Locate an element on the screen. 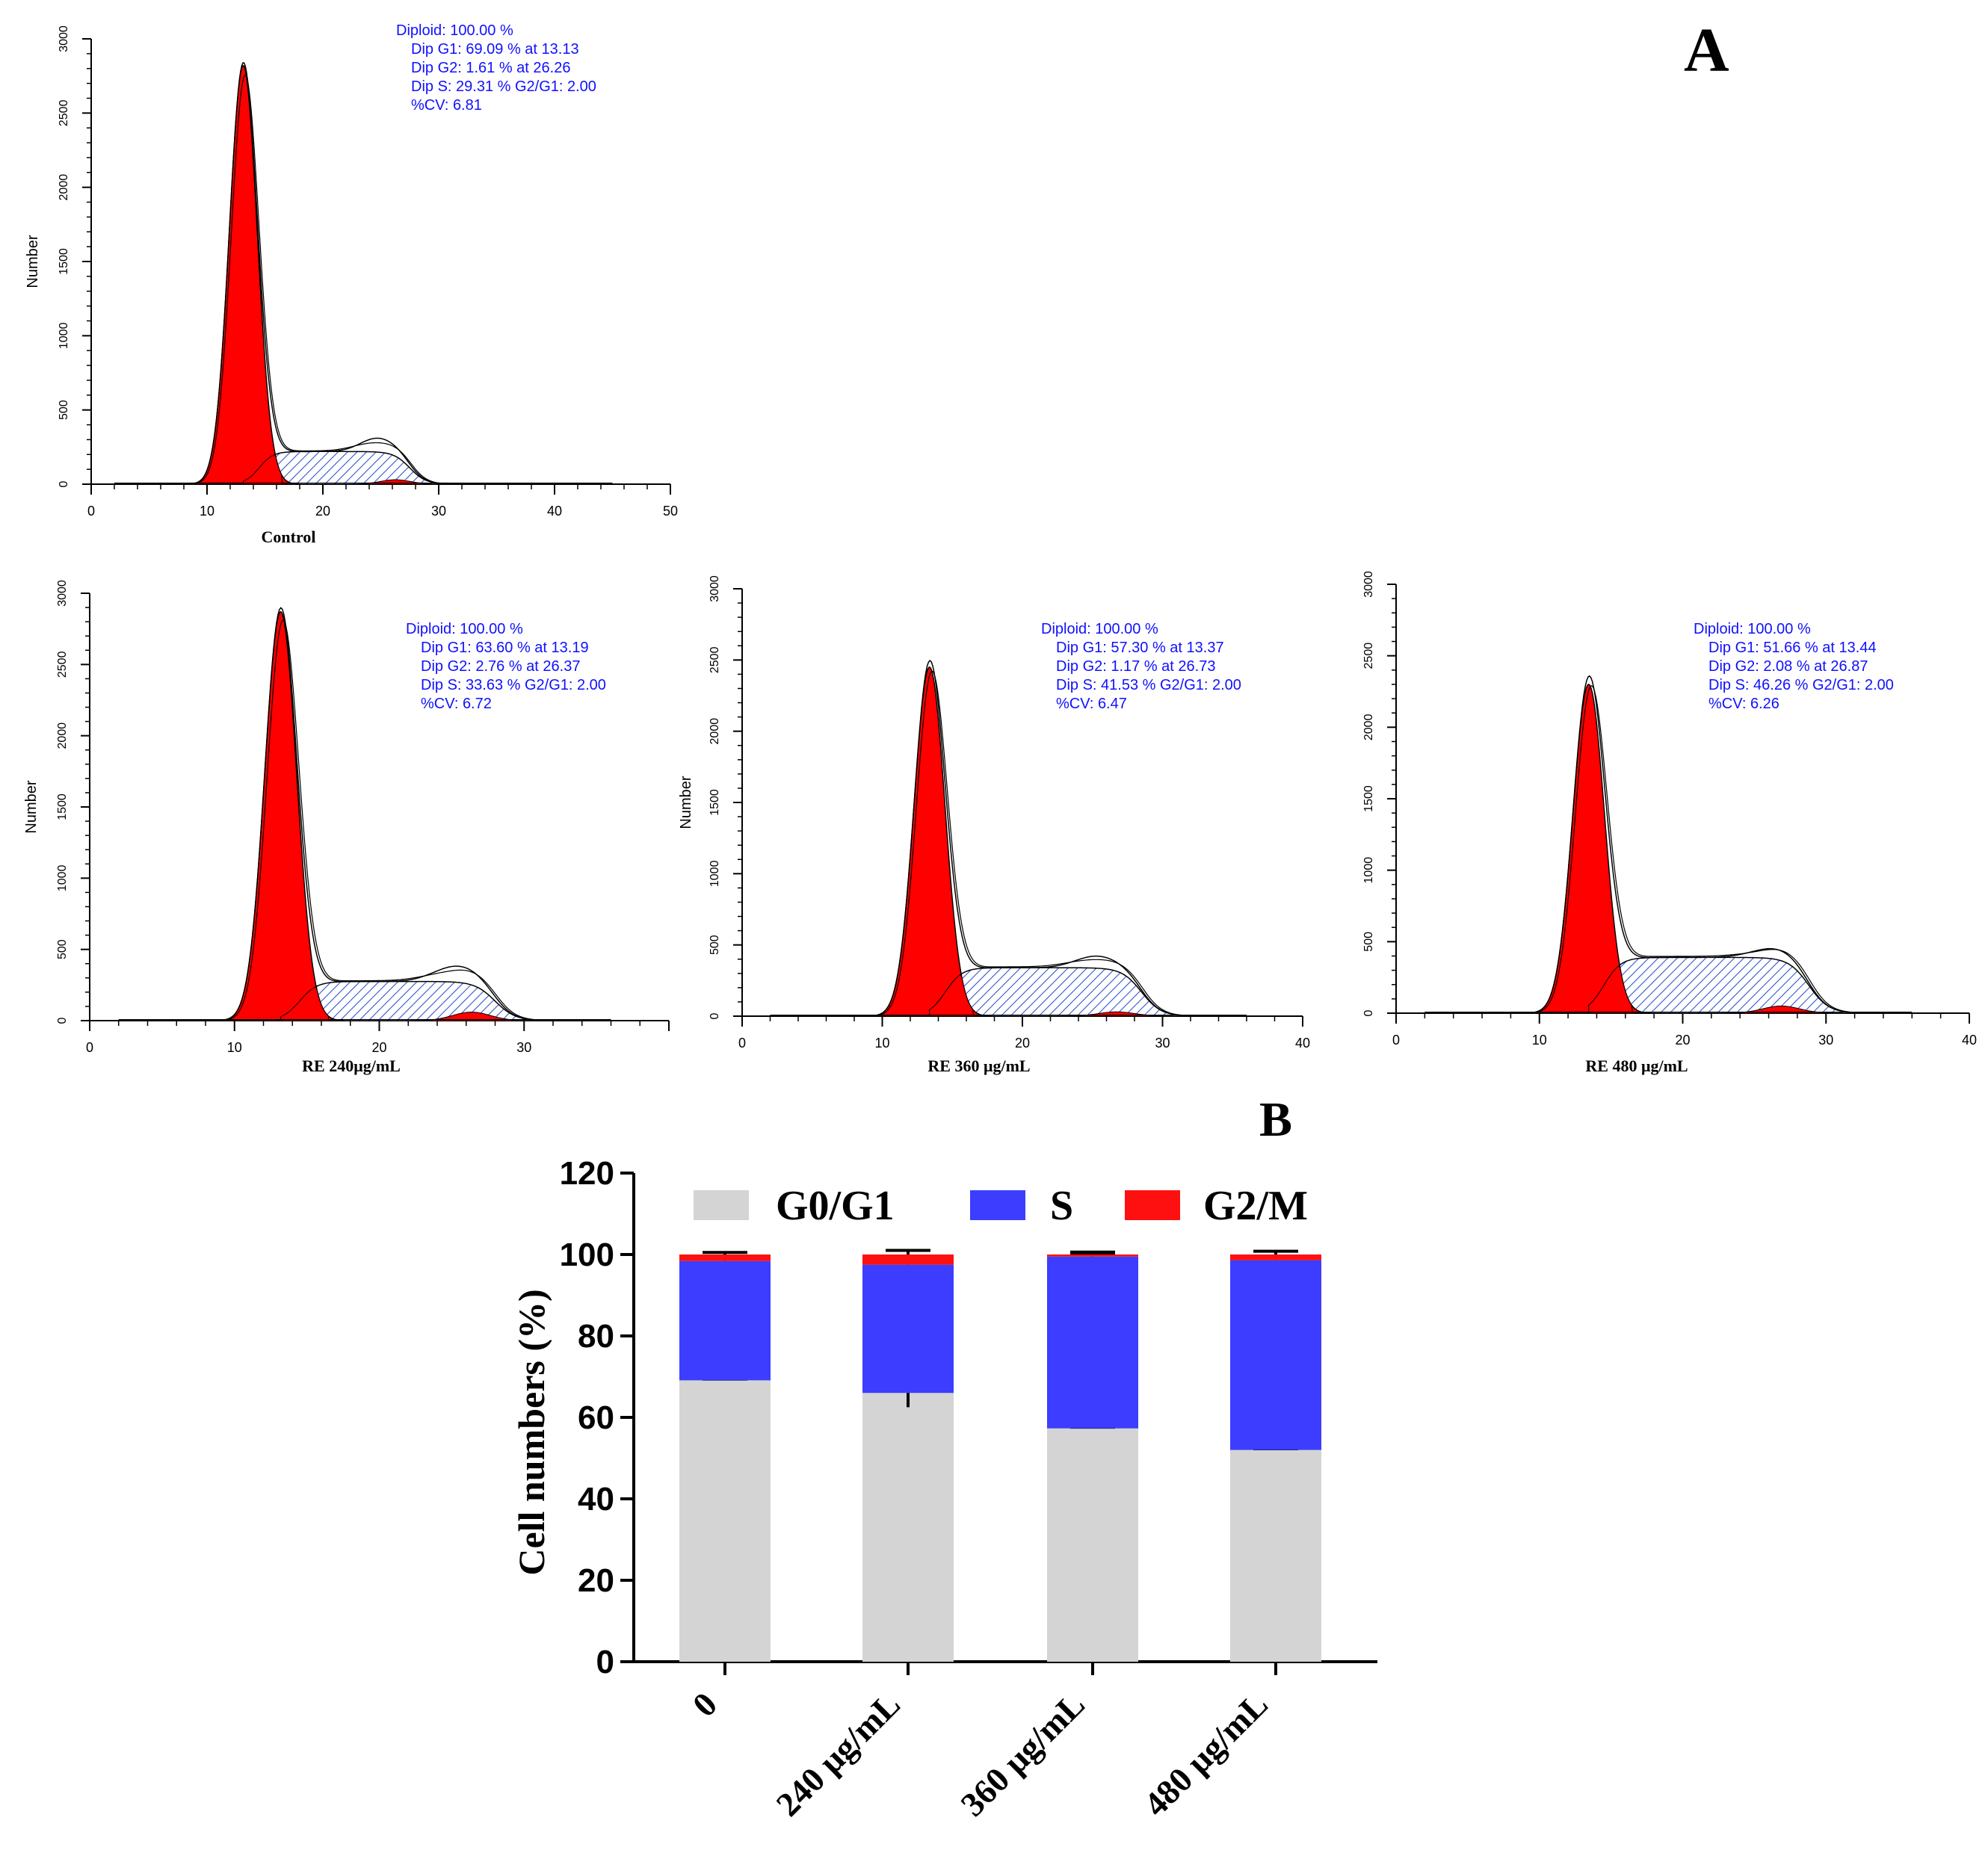 The image size is (1988, 1850). stats-line-4: Dip S: 29.31 % G2/G1: 2.00 is located at coordinates (503, 86).